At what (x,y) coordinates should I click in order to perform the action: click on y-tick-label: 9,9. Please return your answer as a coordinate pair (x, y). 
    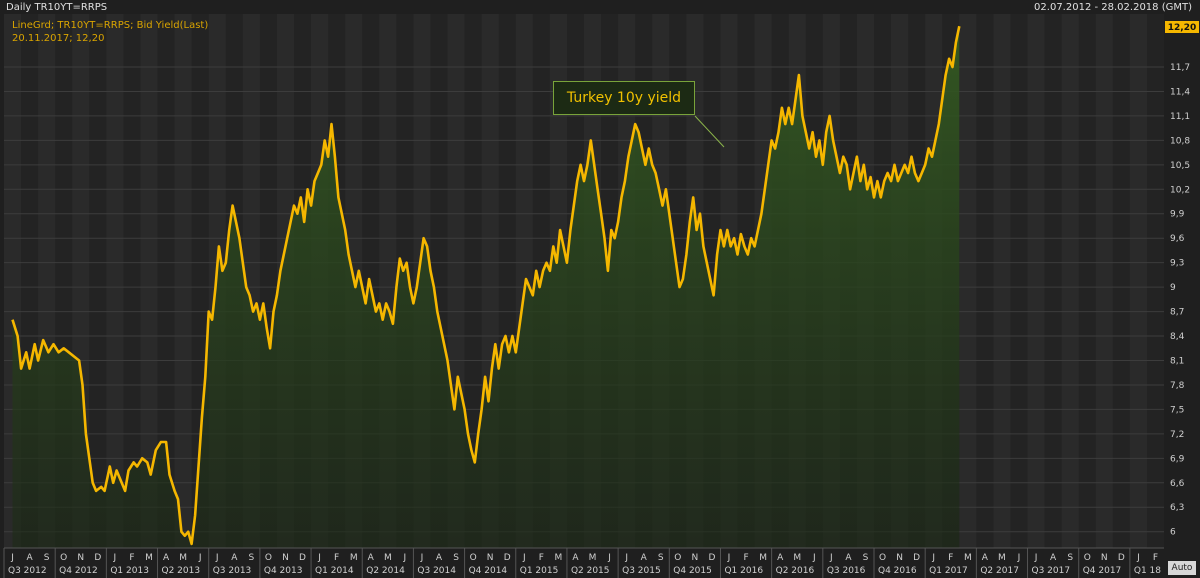
    Looking at the image, I should click on (1177, 215).